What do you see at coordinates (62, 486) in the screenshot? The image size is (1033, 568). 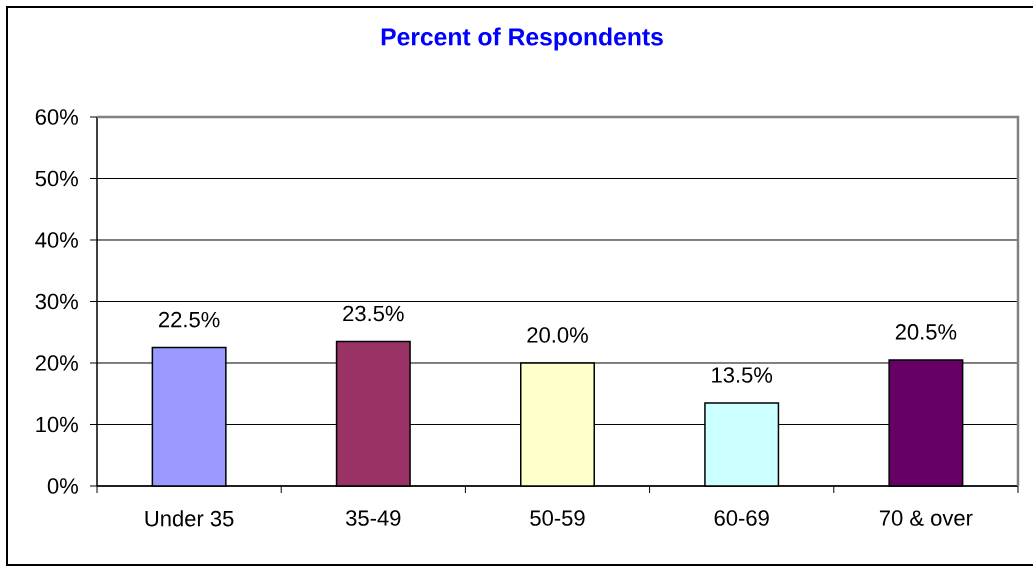 I see `y-tick-label: 0%` at bounding box center [62, 486].